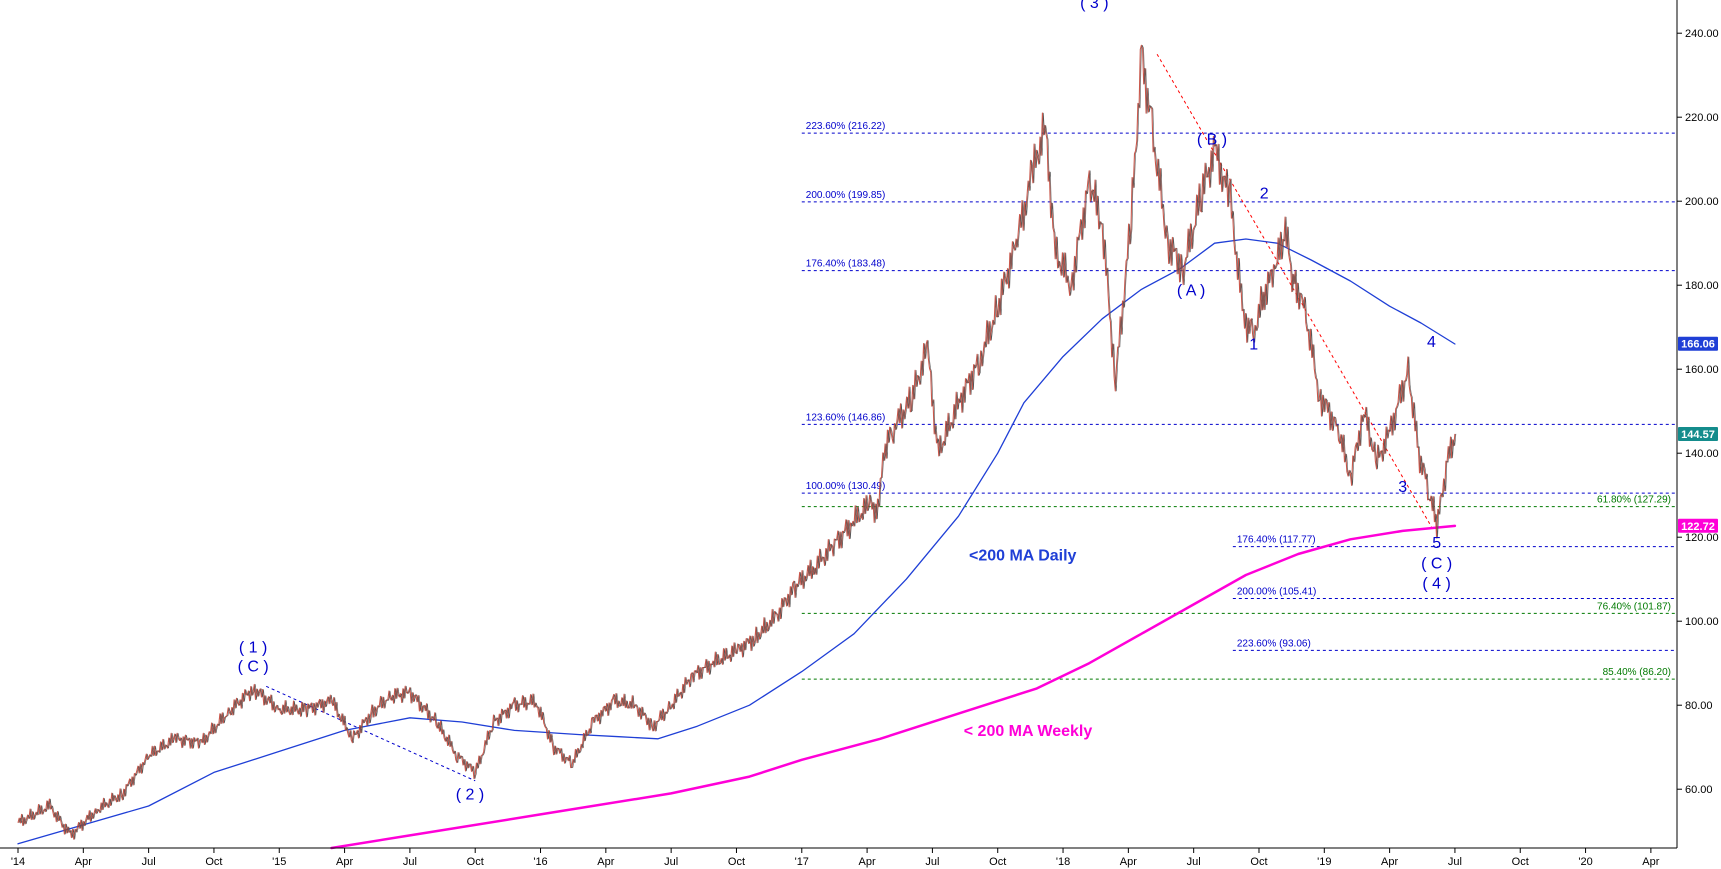  Describe the element at coordinates (253, 648) in the screenshot. I see `wave-label: ( 1 )` at that location.